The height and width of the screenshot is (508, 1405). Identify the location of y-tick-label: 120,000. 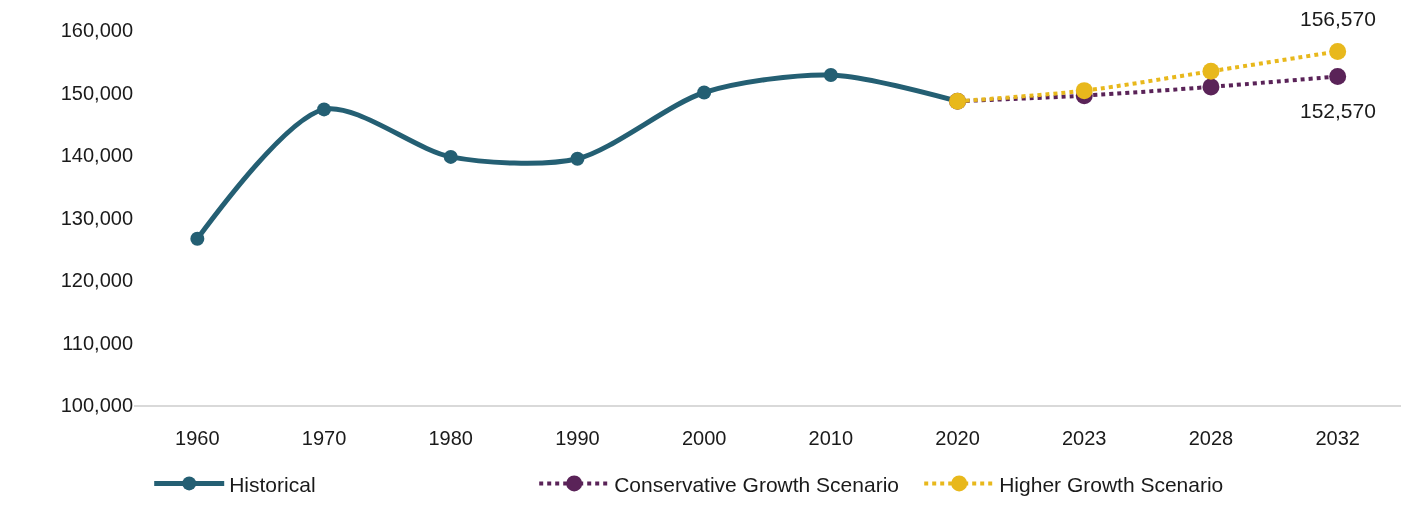
(96, 280).